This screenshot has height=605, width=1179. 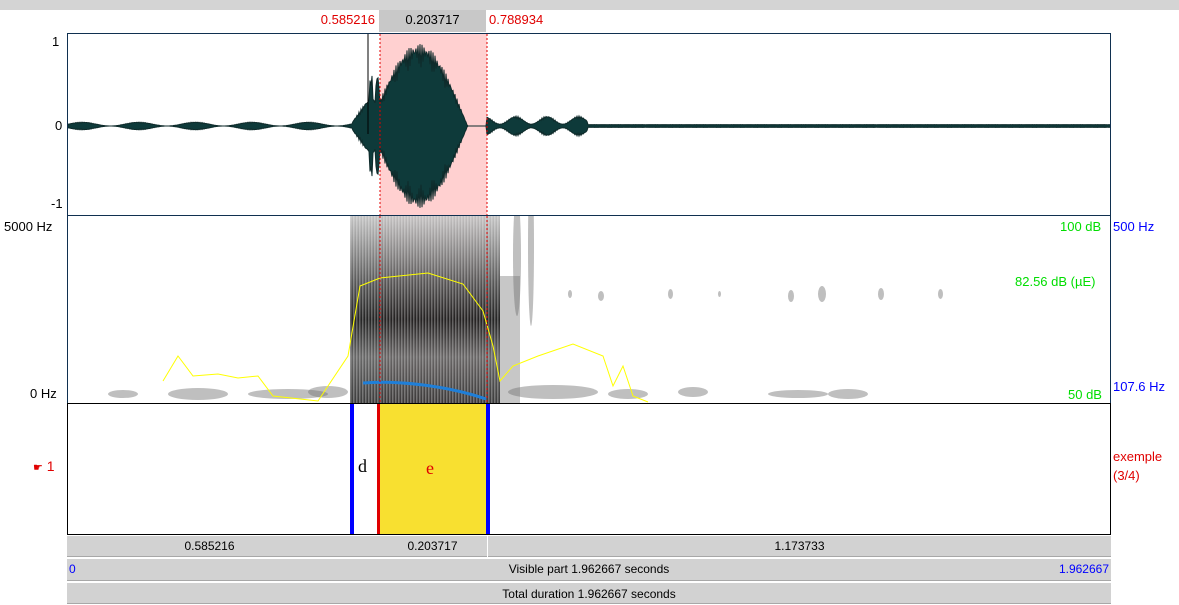 I want to click on visible-end-label: 1.962667, so click(x=1083, y=569).